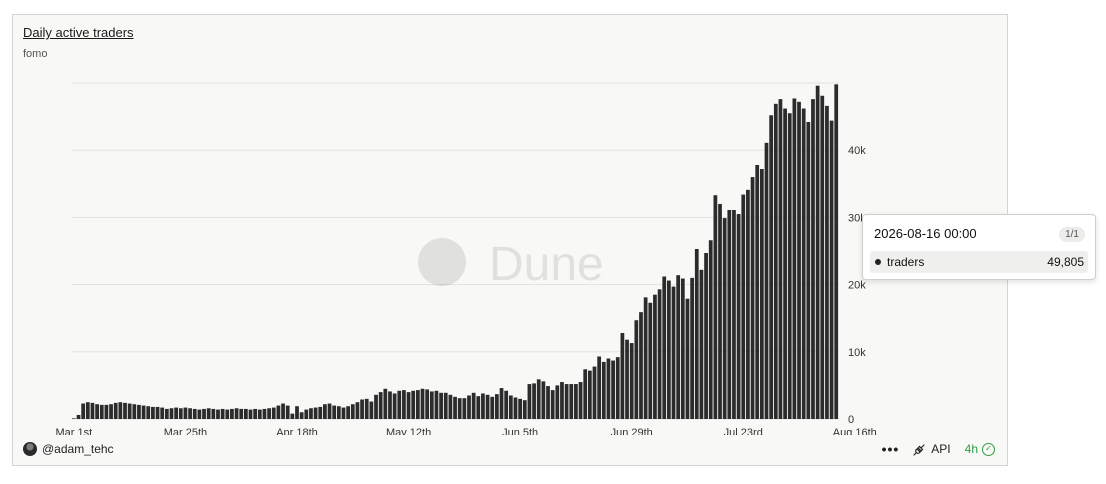 The width and height of the screenshot is (1106, 484). Describe the element at coordinates (878, 262) in the screenshot. I see `series-dot-icon` at that location.